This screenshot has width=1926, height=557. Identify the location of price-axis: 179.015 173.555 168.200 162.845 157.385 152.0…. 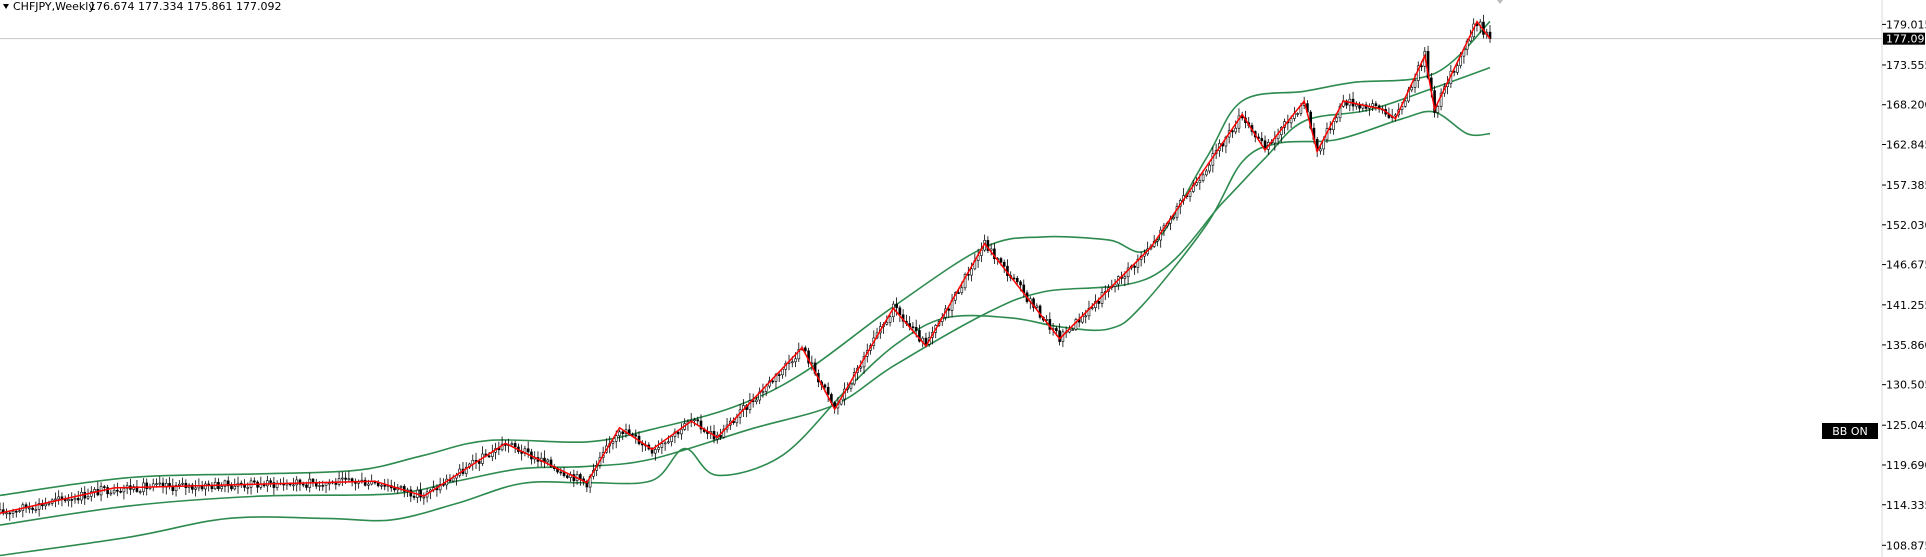
(1904, 285).